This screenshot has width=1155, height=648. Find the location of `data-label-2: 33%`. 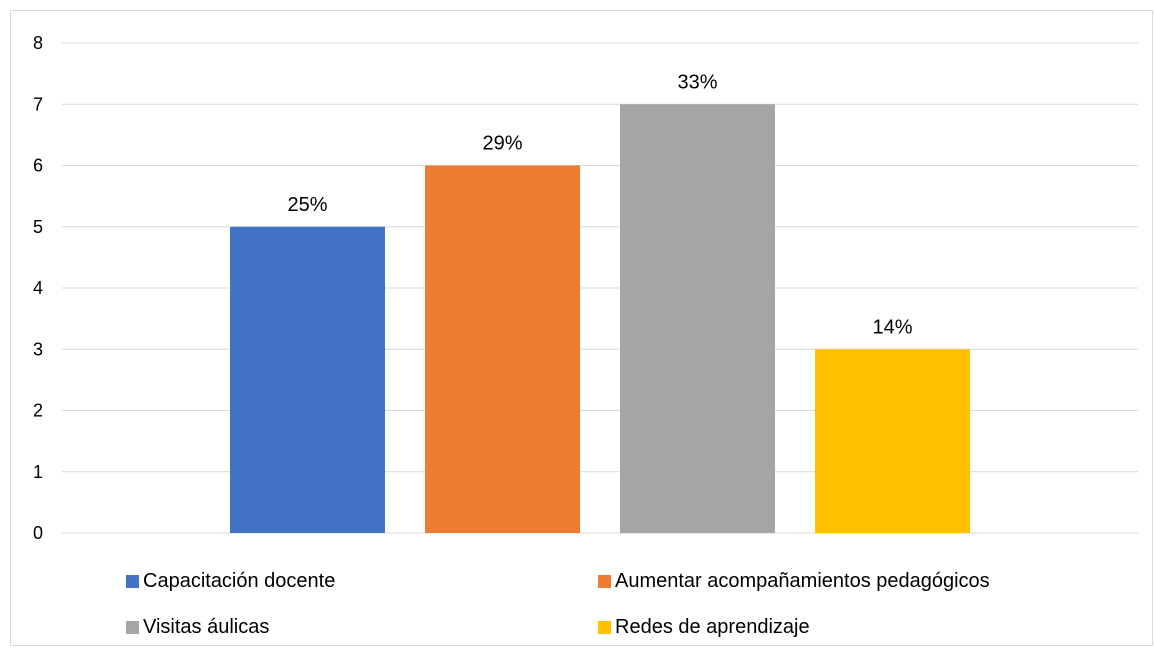

data-label-2: 33% is located at coordinates (697, 82).